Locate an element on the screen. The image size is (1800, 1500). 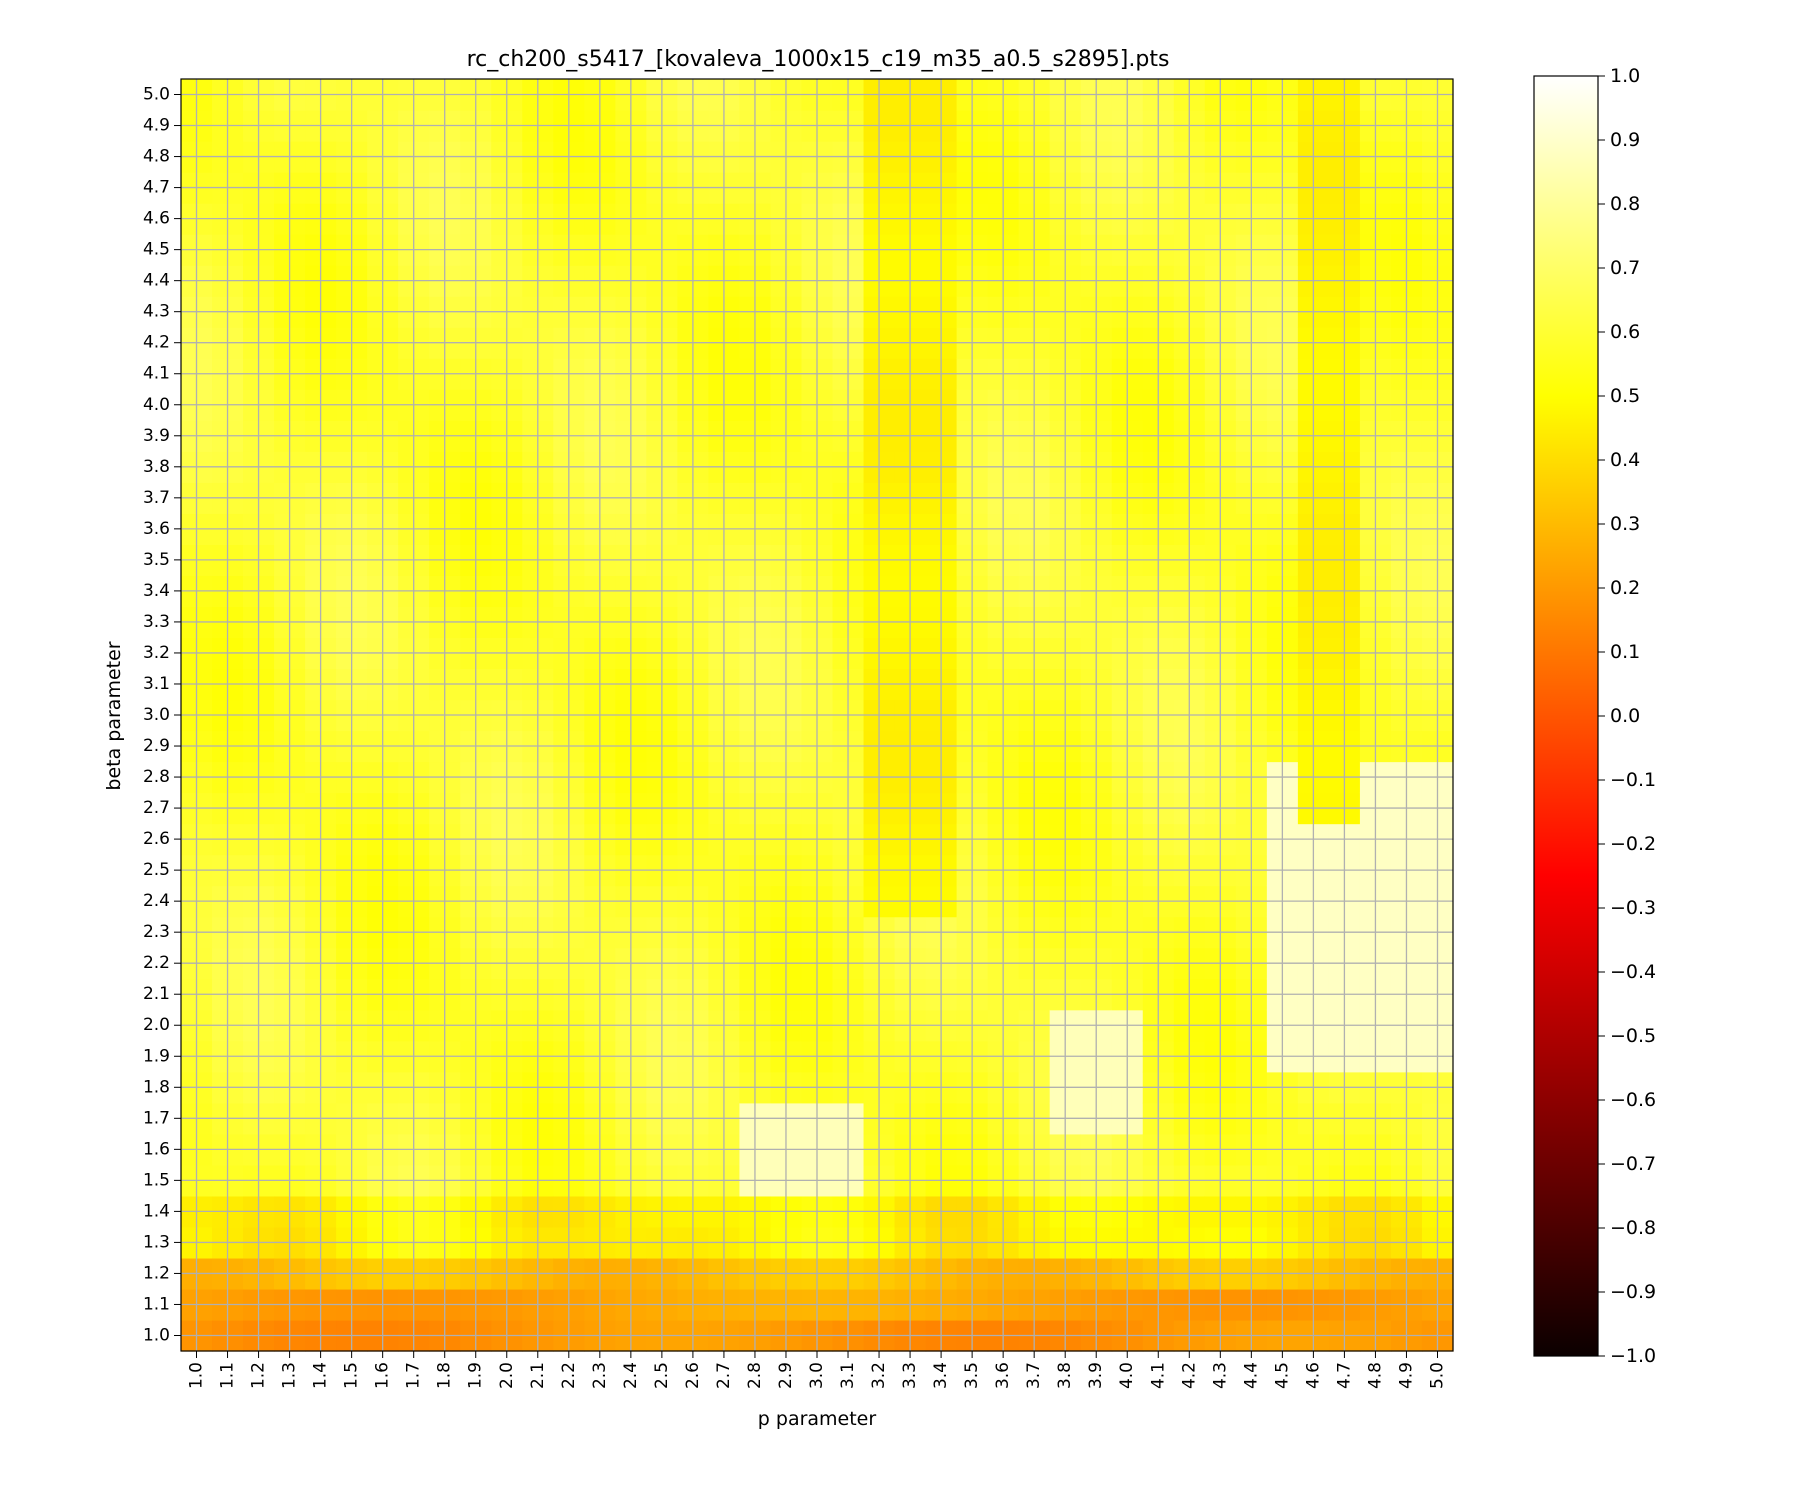
colorbar-tick-label: 0.1 is located at coordinates (1625, 652).